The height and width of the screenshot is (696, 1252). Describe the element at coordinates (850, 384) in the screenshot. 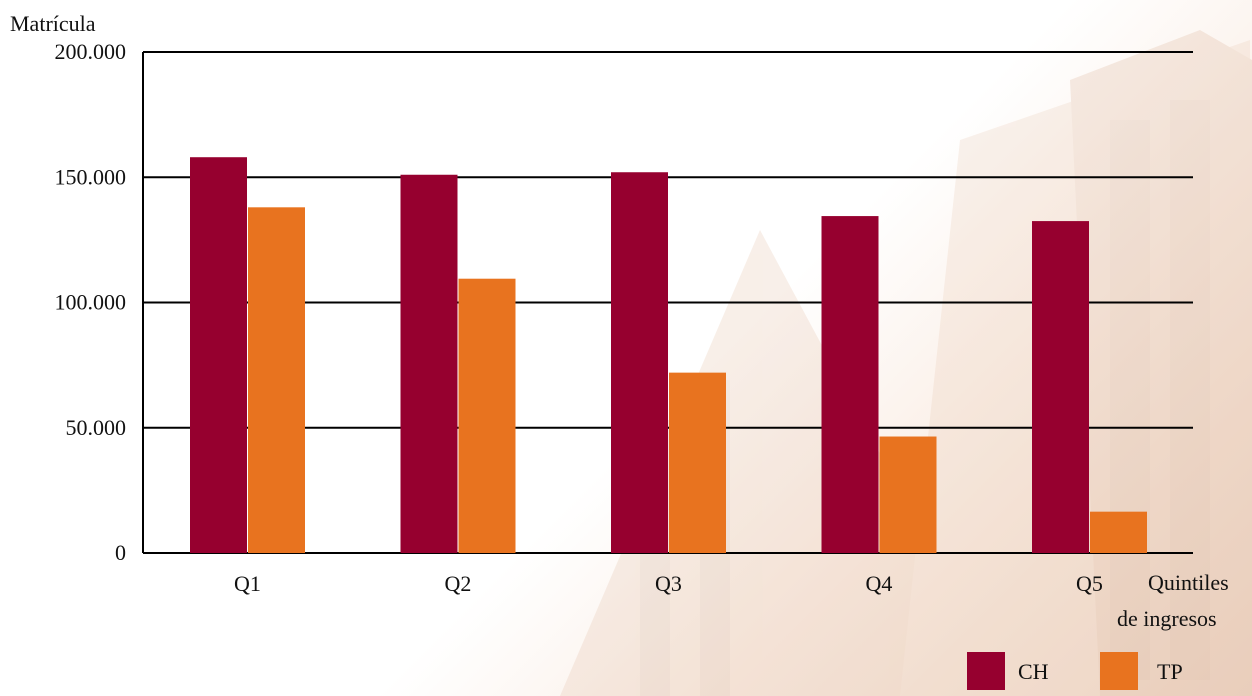

I see `bar-ch-q4` at that location.